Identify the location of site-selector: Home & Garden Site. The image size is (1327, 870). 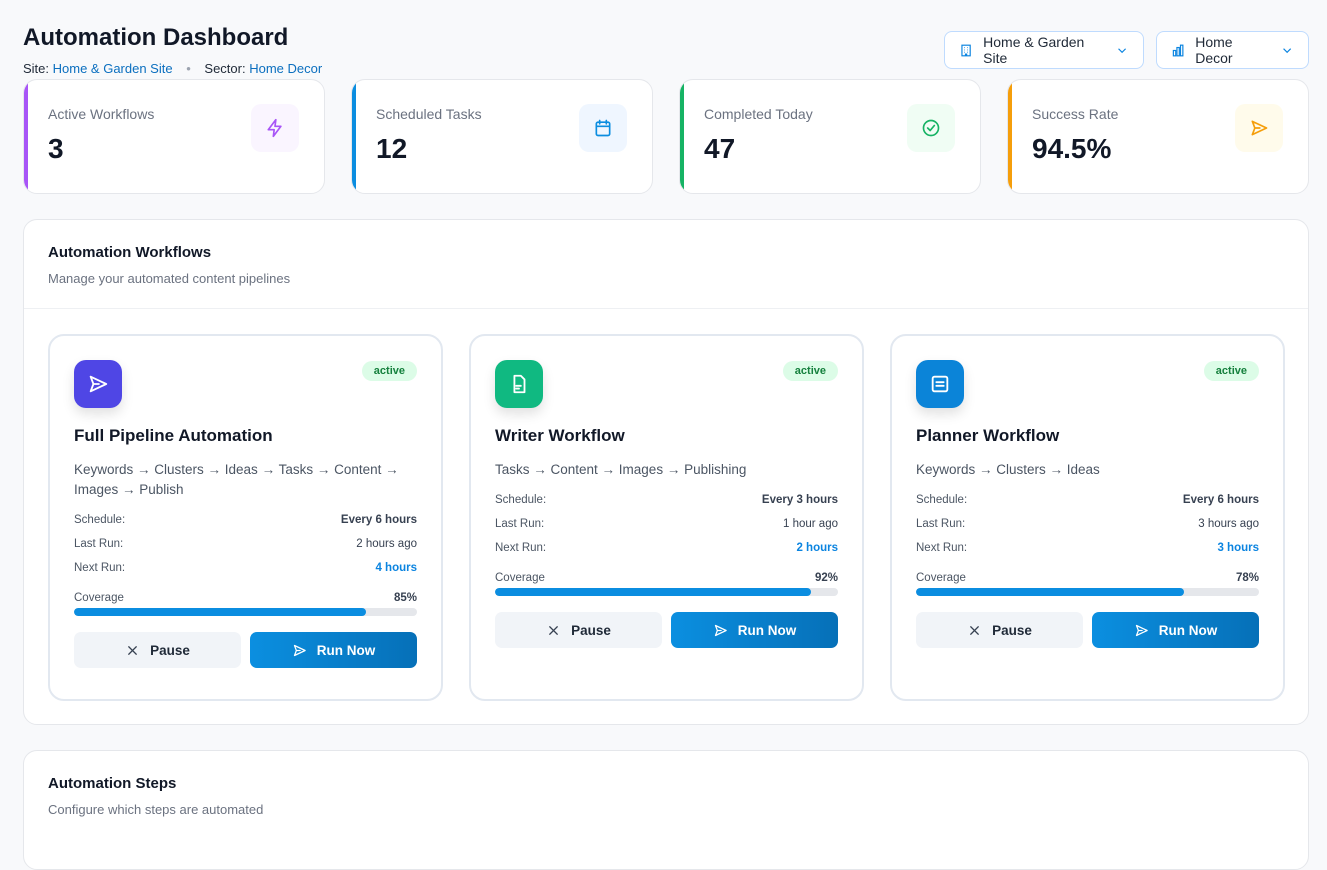
(1044, 50).